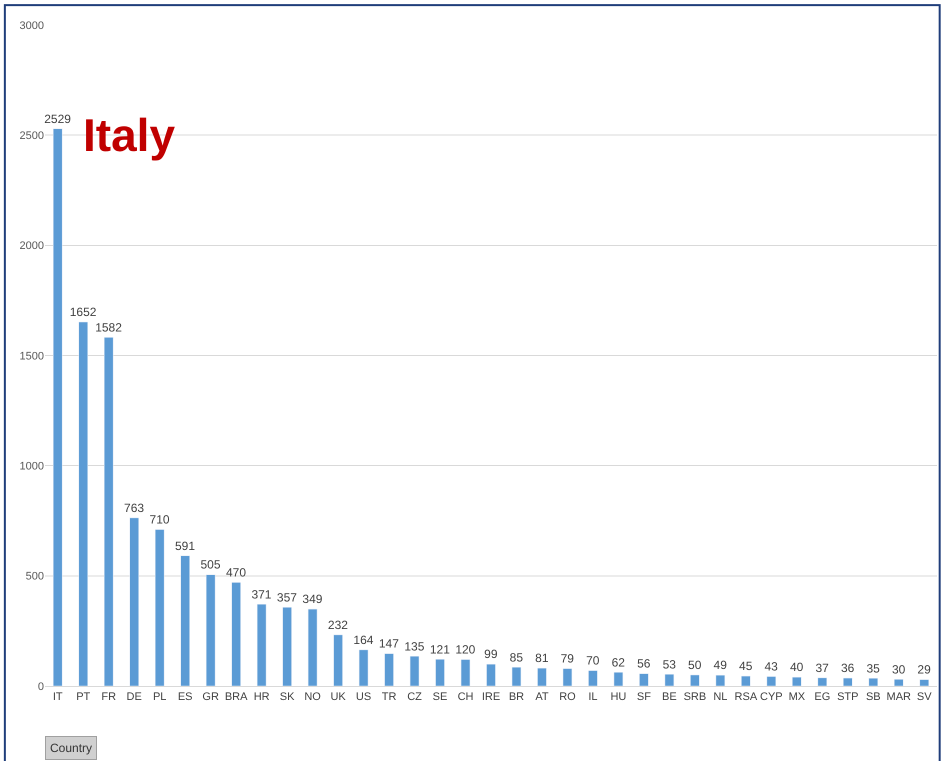 The width and height of the screenshot is (942, 761). What do you see at coordinates (363, 639) in the screenshot?
I see `data-label: 164` at bounding box center [363, 639].